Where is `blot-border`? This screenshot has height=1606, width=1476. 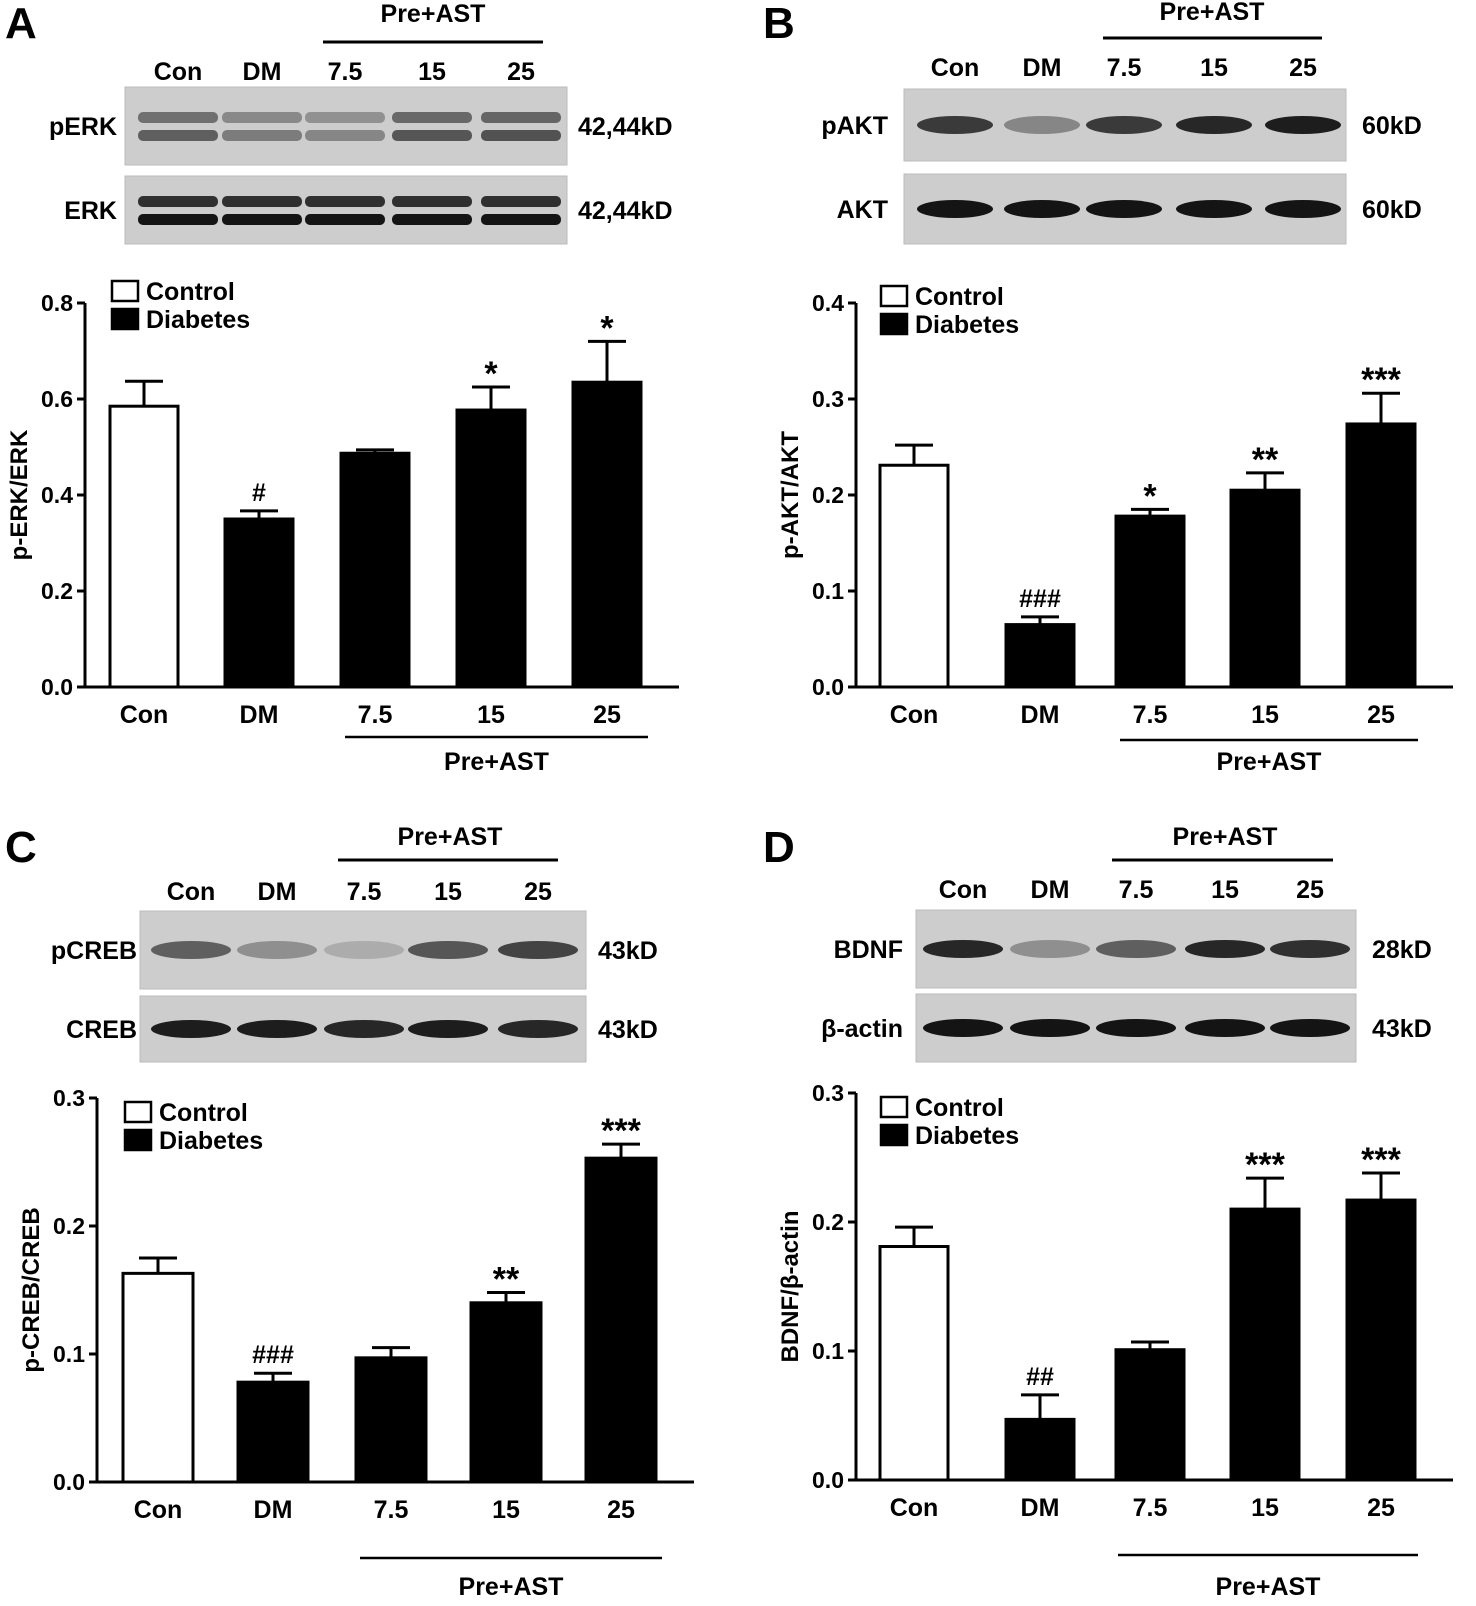 blot-border is located at coordinates (346, 126).